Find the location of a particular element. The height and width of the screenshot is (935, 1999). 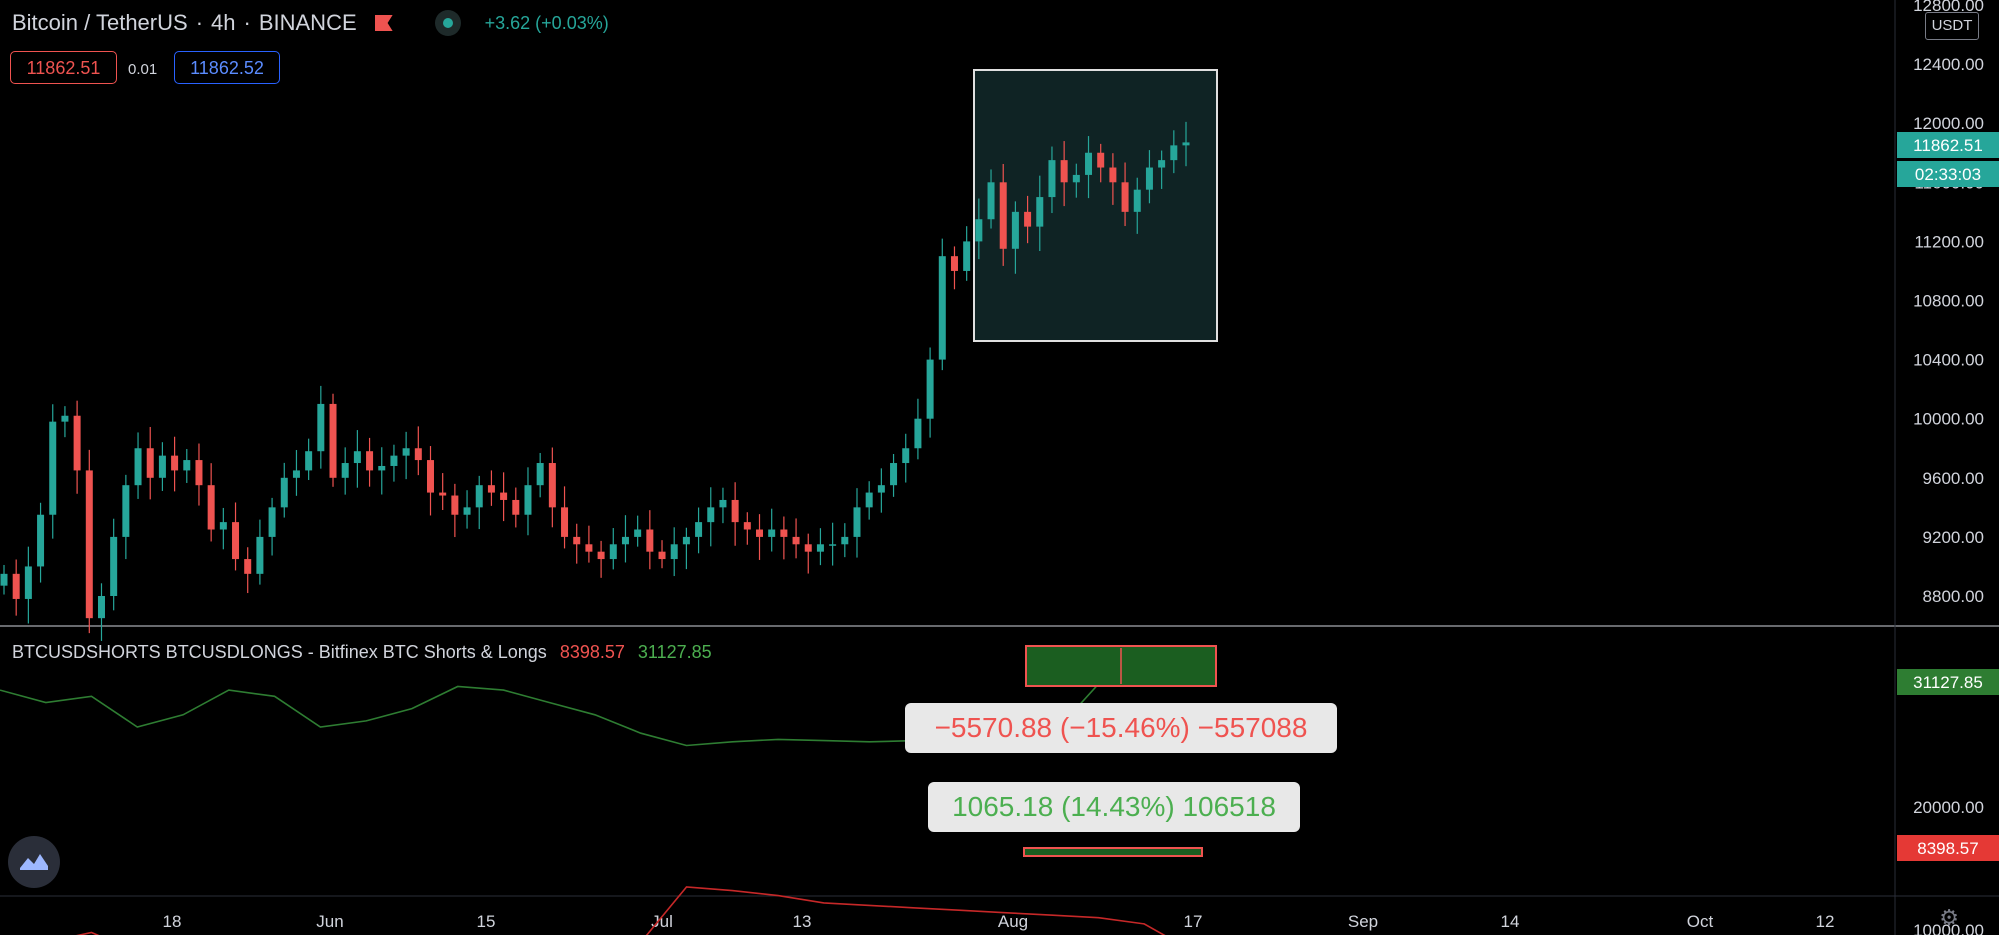

last-price-tag-bg is located at coordinates (1948, 145).